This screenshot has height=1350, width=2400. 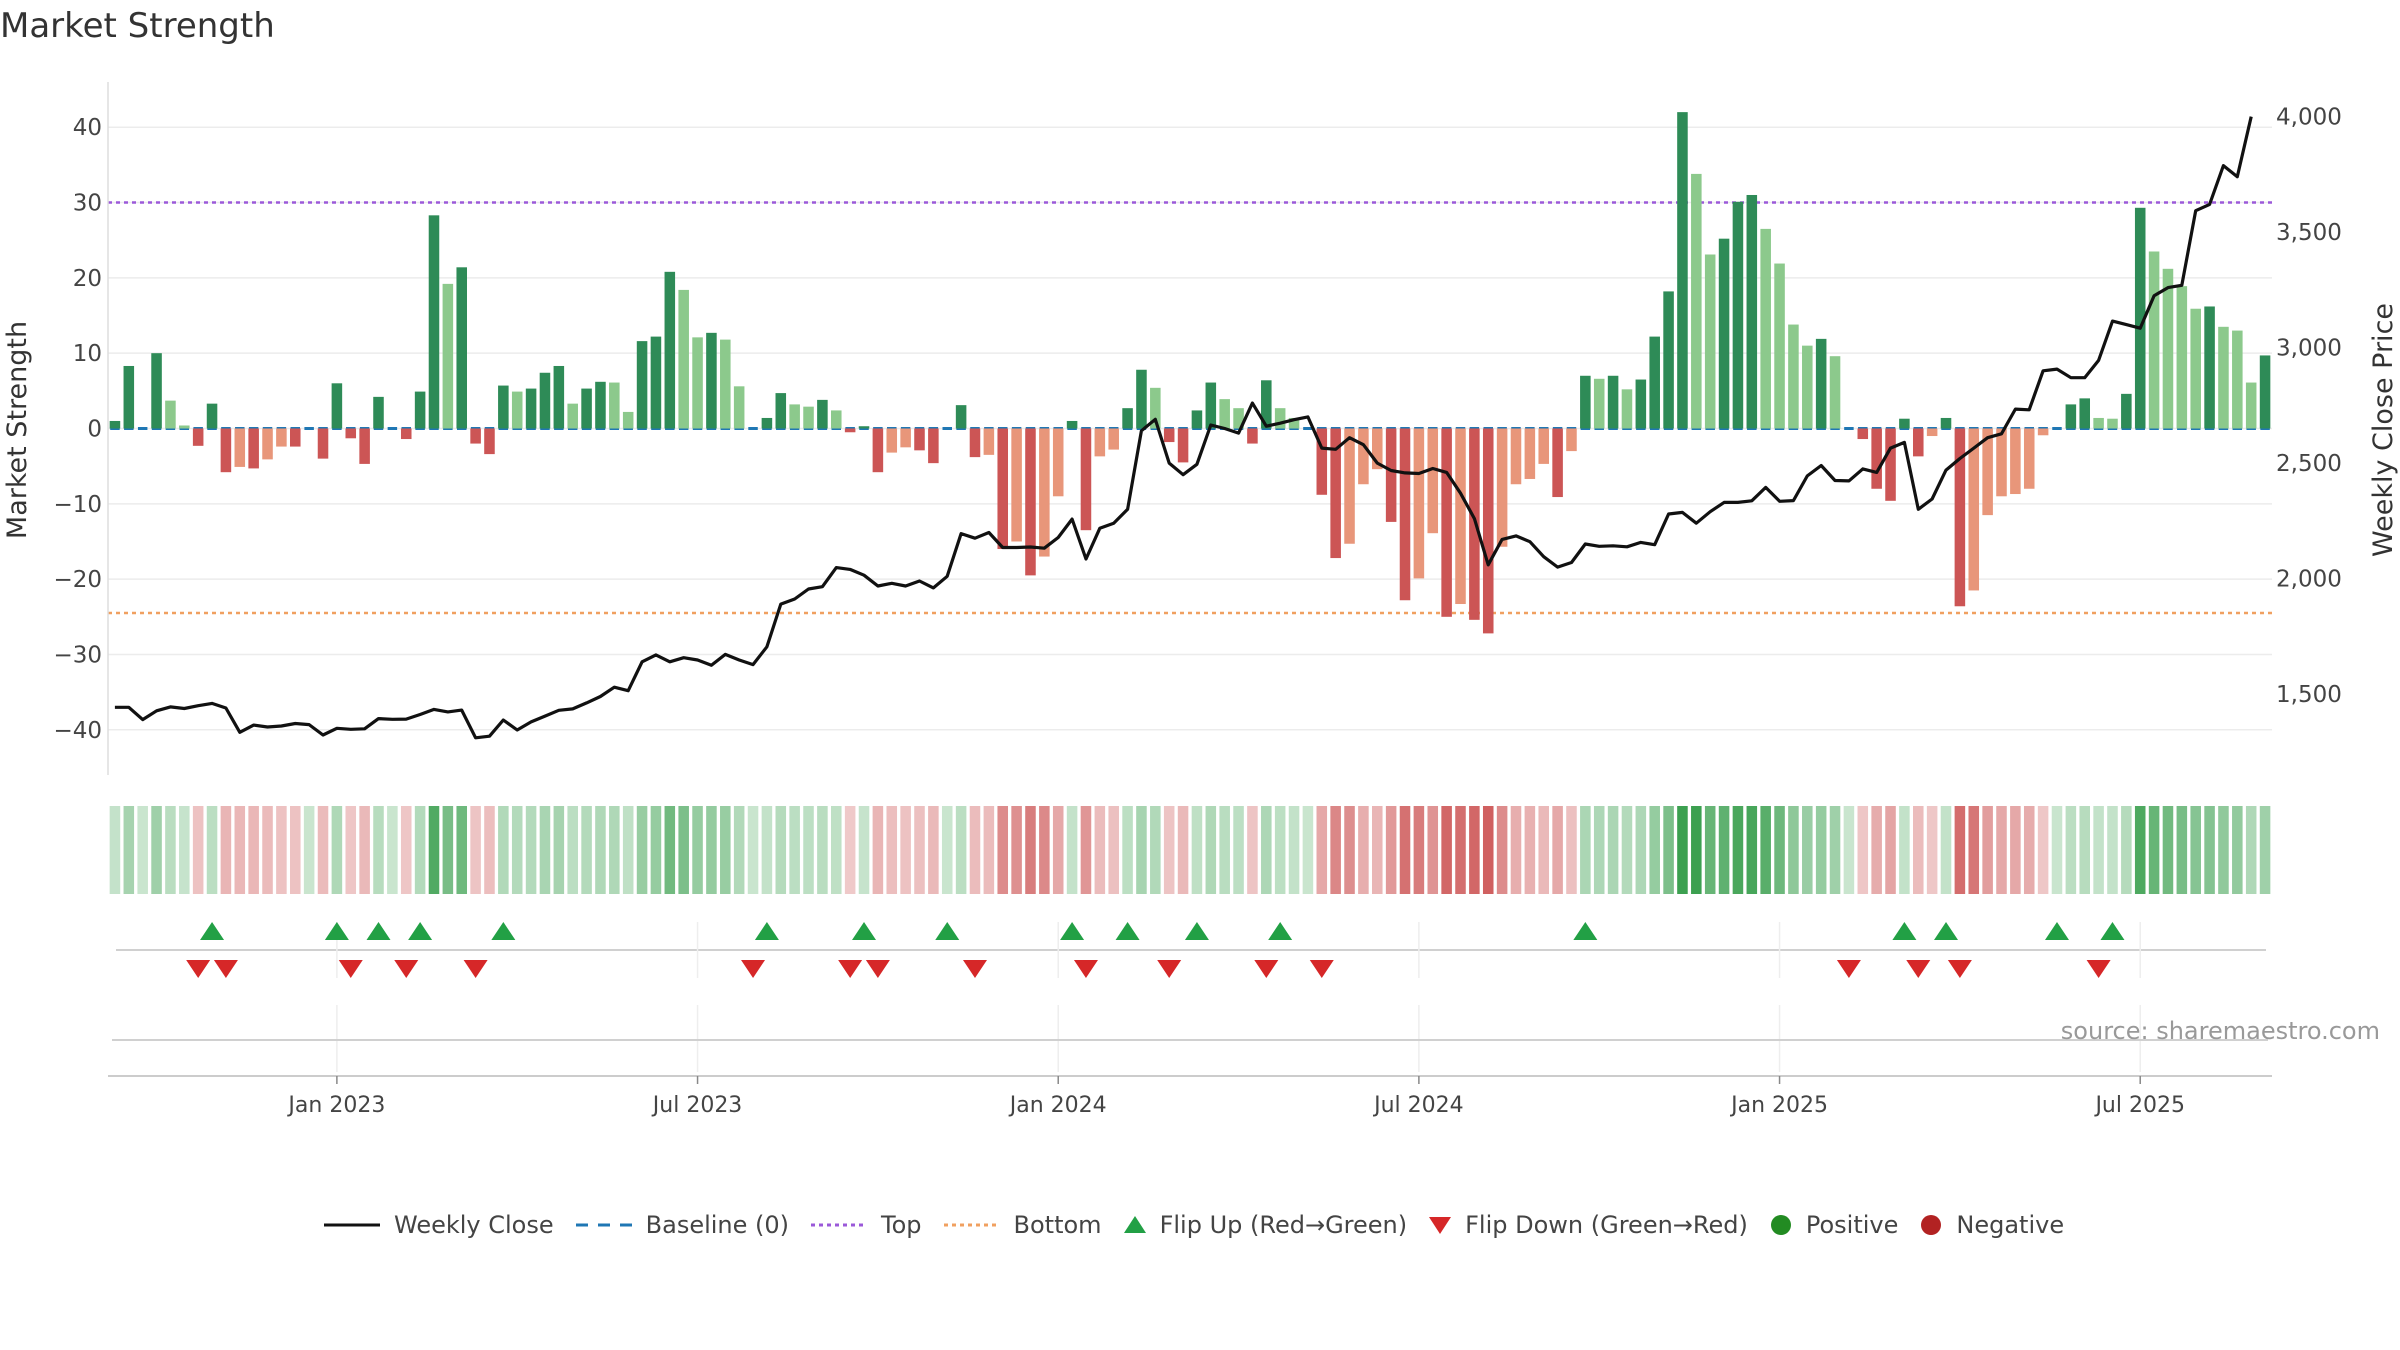 I want to click on y-right-axis-title: Weekly Close Price, so click(x=2383, y=430).